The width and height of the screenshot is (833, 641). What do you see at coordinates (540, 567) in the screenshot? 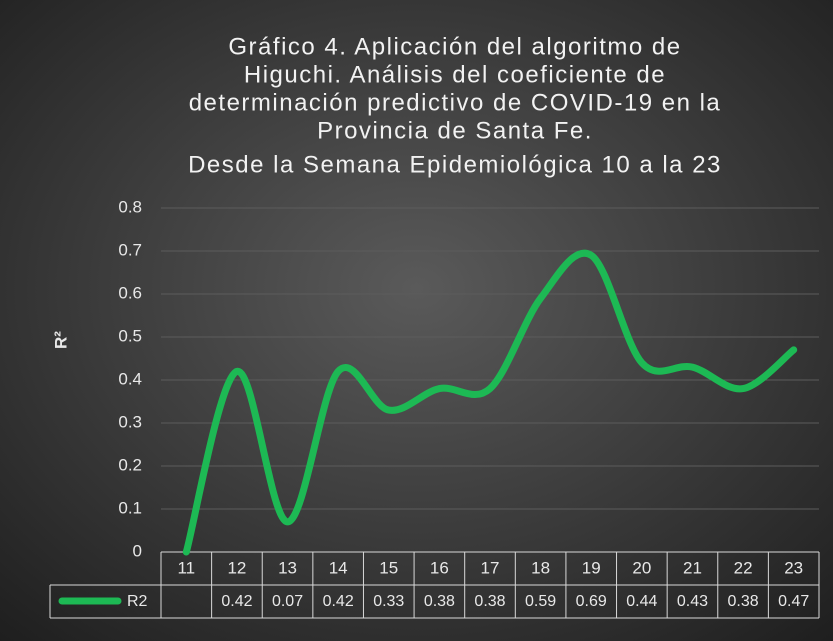
I see `x-tick-label: 18` at bounding box center [540, 567].